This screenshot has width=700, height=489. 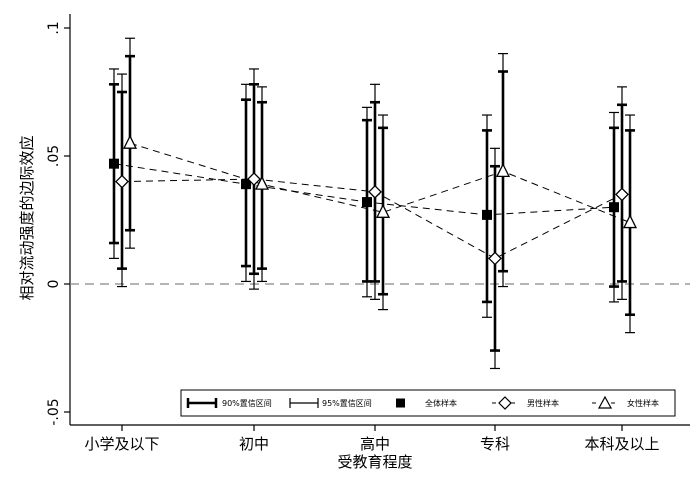 I want to click on x-tick-label: 初中, so click(x=254, y=444).